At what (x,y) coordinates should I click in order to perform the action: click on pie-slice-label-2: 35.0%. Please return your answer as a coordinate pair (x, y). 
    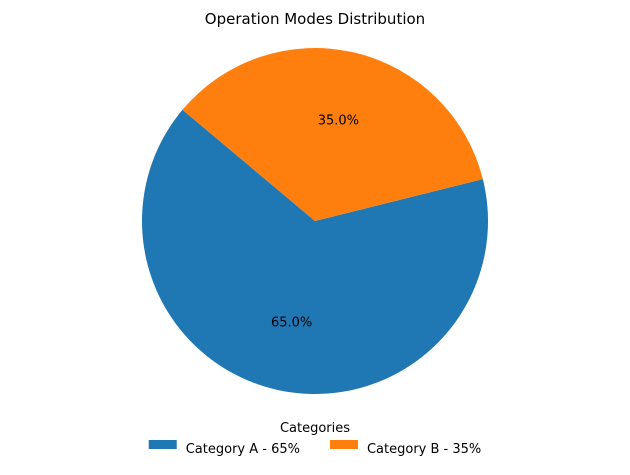
    Looking at the image, I should click on (338, 120).